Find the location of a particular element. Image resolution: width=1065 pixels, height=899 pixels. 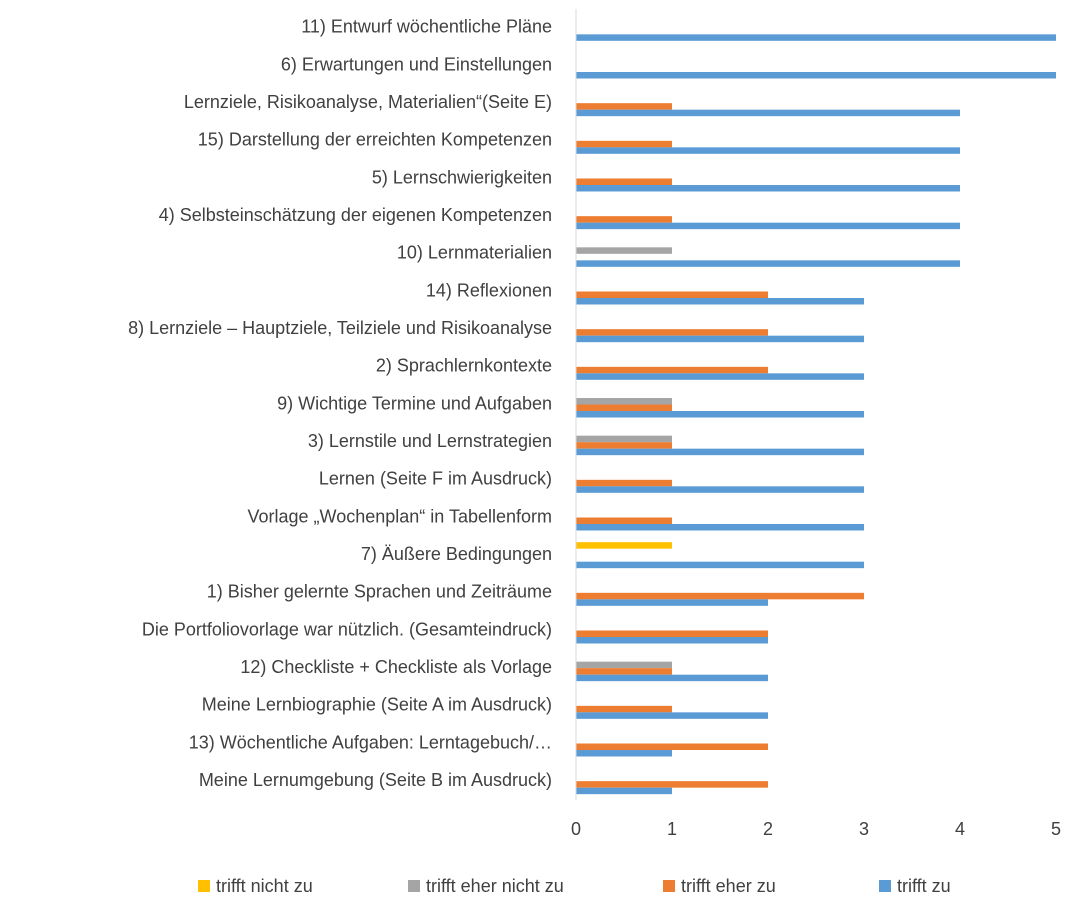

legend-label: trifft eher zu is located at coordinates (728, 886).